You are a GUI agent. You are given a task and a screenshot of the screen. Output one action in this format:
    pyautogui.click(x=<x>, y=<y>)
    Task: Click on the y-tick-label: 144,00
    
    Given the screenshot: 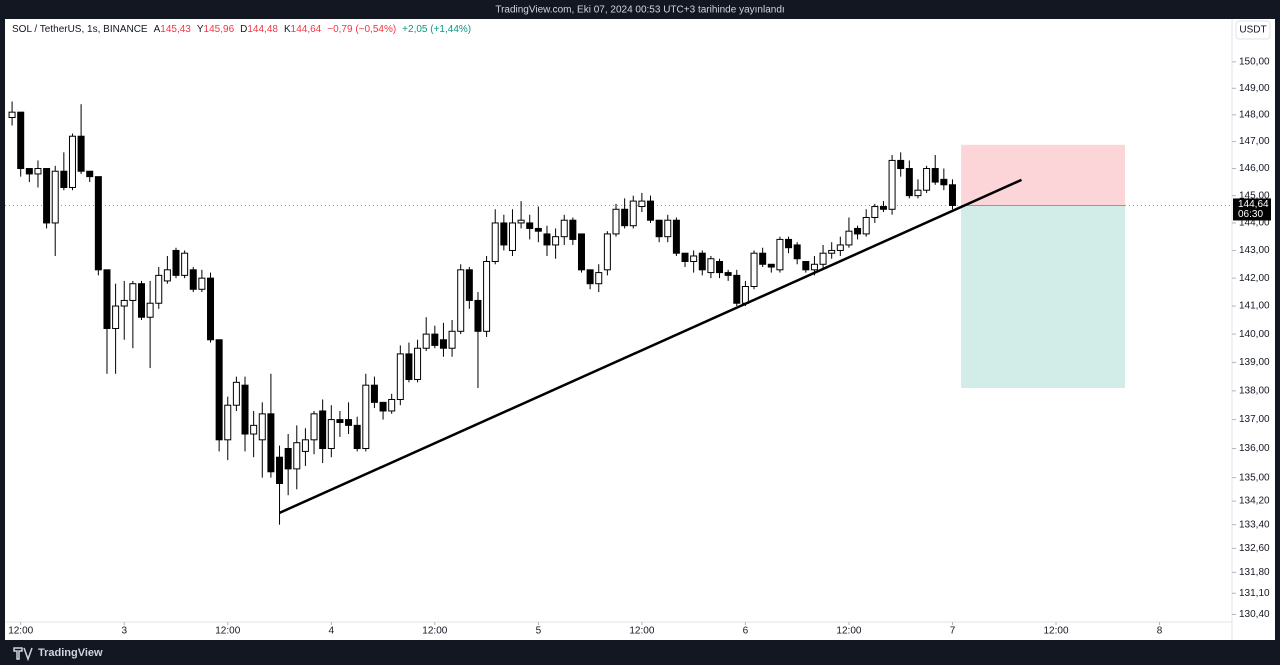 What is the action you would take?
    pyautogui.click(x=1254, y=223)
    